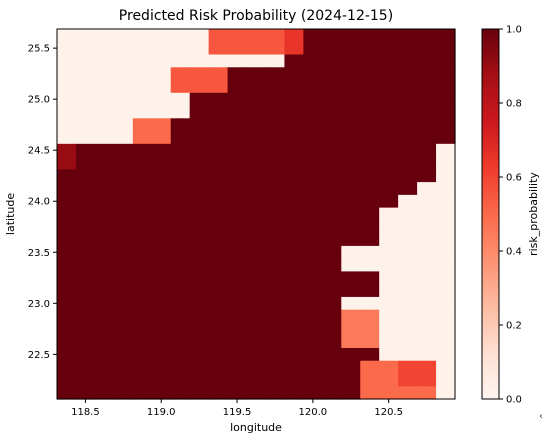 This screenshot has width=550, height=446. What do you see at coordinates (388, 412) in the screenshot?
I see `x-tick-label: 120.5` at bounding box center [388, 412].